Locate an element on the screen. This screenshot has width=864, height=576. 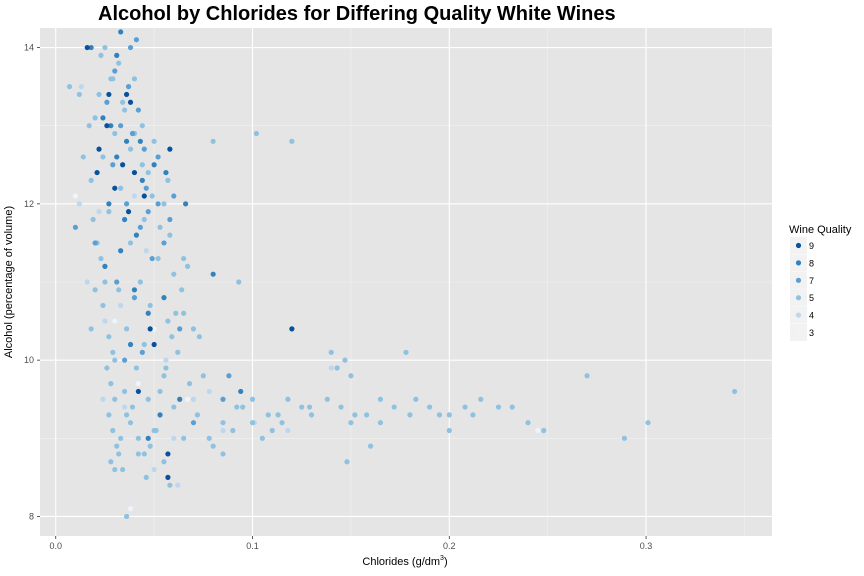
y-tick-label: 14 is located at coordinates (29, 48).